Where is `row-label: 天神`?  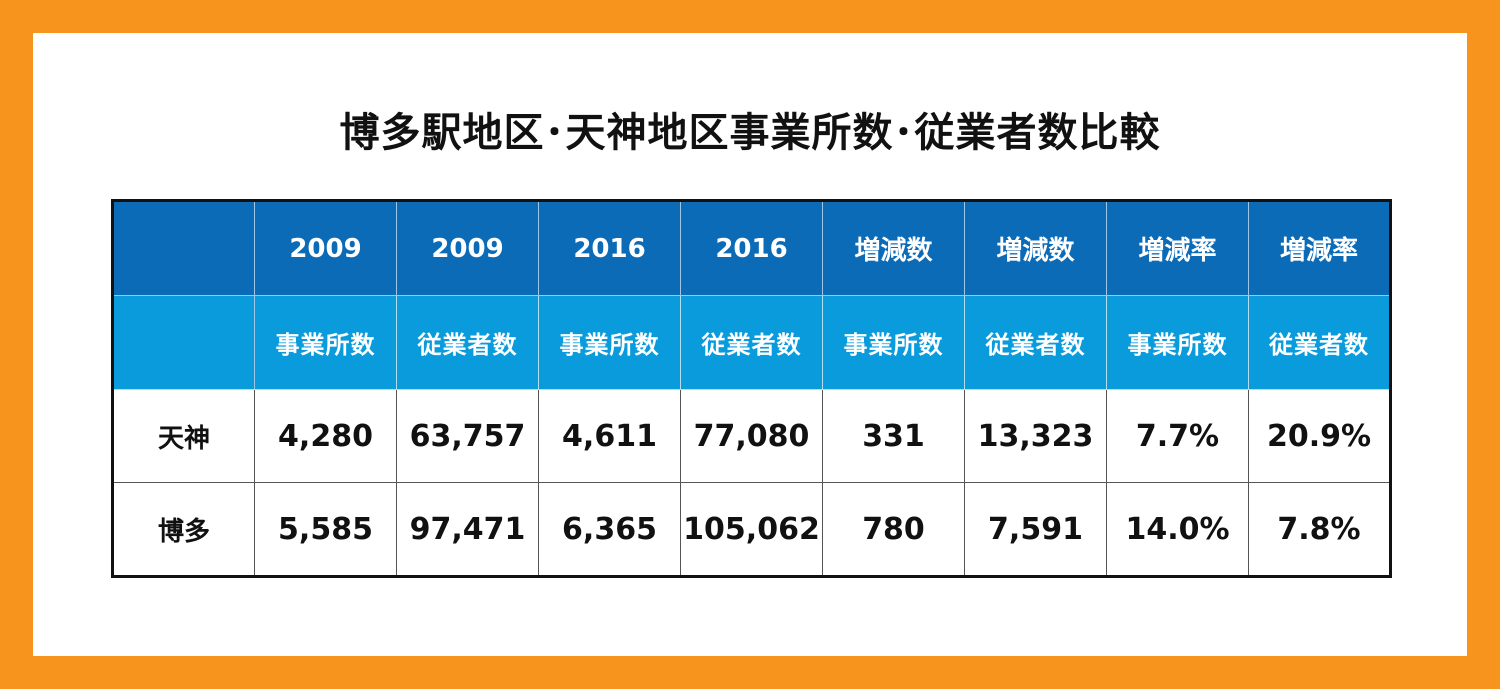 row-label: 天神 is located at coordinates (183, 436).